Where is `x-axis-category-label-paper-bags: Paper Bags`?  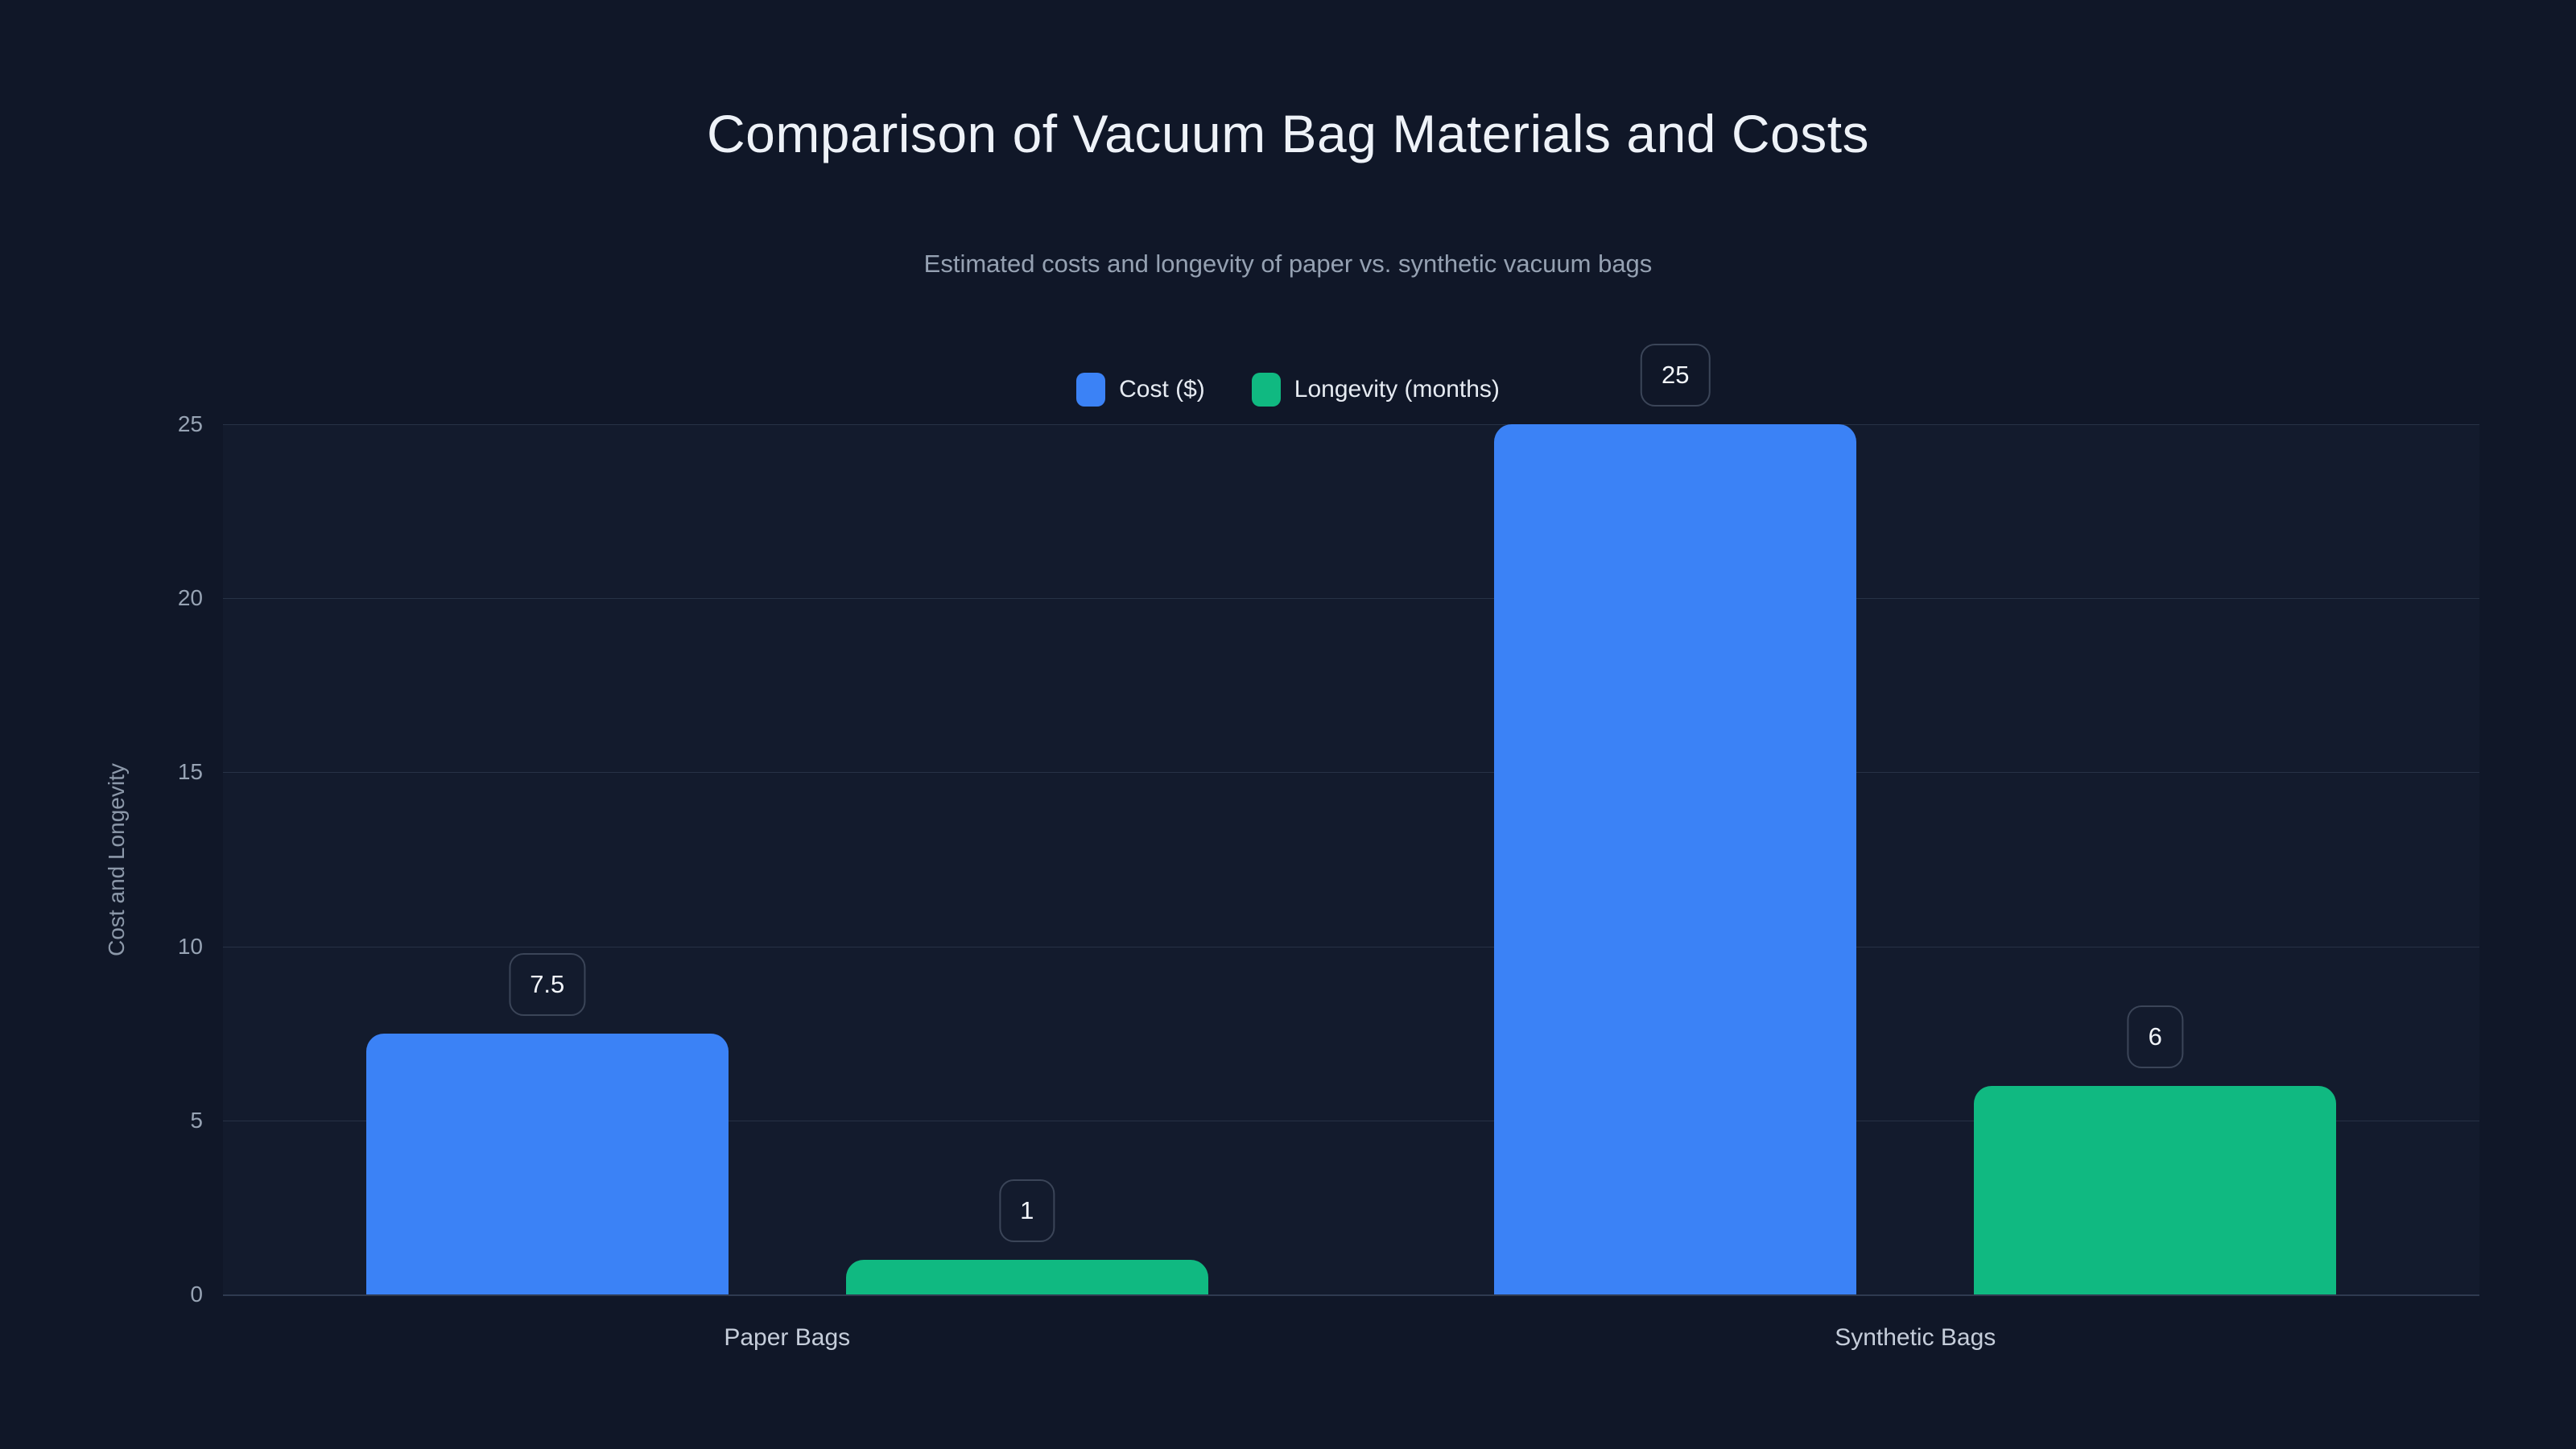
x-axis-category-label-paper-bags: Paper Bags is located at coordinates (787, 1337).